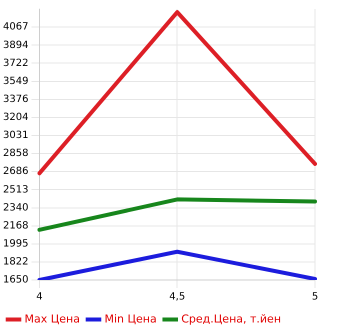 Image resolution: width=345 pixels, height=335 pixels. Describe the element at coordinates (39, 297) in the screenshot. I see `x-tick-label: 4` at that location.